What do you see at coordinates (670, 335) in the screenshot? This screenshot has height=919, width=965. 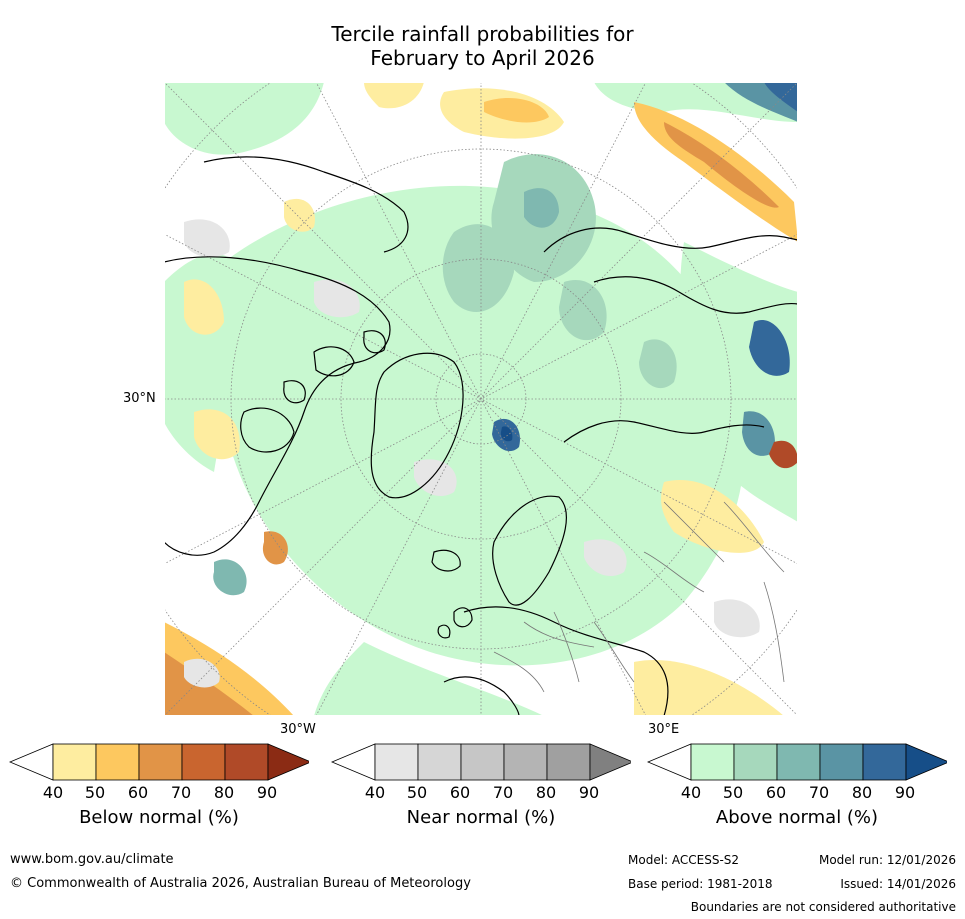 I see `eurasia-north-coast` at bounding box center [670, 335].